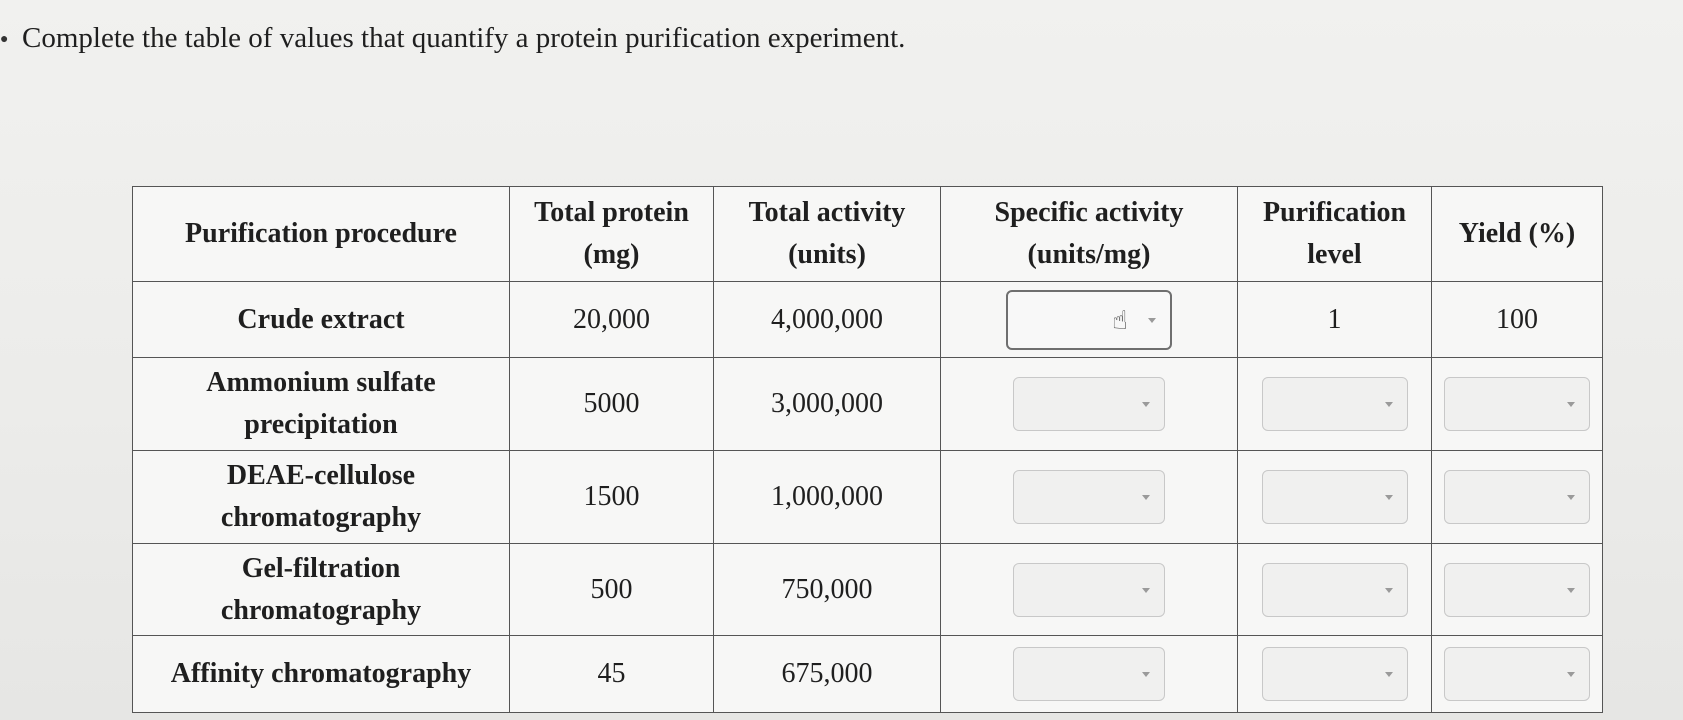 This screenshot has height=720, width=1683. What do you see at coordinates (1517, 234) in the screenshot?
I see `header-yield: Yield (%)` at bounding box center [1517, 234].